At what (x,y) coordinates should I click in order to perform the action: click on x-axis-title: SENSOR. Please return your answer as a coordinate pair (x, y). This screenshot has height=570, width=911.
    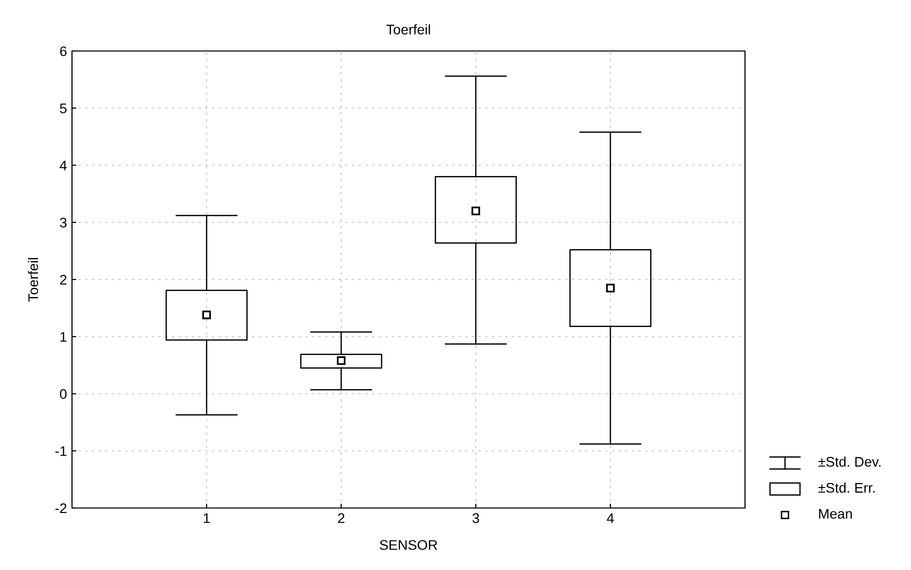
    Looking at the image, I should click on (409, 545).